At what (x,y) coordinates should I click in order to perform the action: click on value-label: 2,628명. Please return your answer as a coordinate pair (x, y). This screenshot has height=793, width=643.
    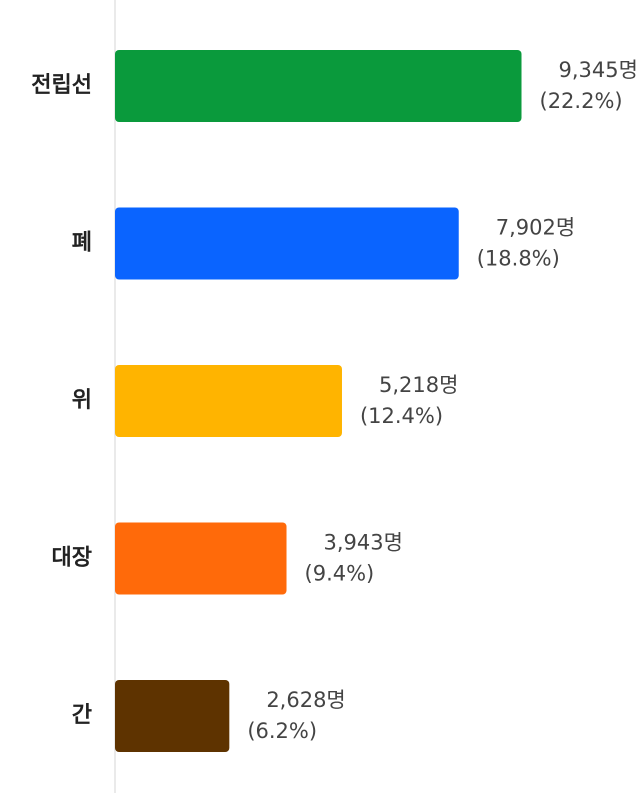
    Looking at the image, I should click on (305, 700).